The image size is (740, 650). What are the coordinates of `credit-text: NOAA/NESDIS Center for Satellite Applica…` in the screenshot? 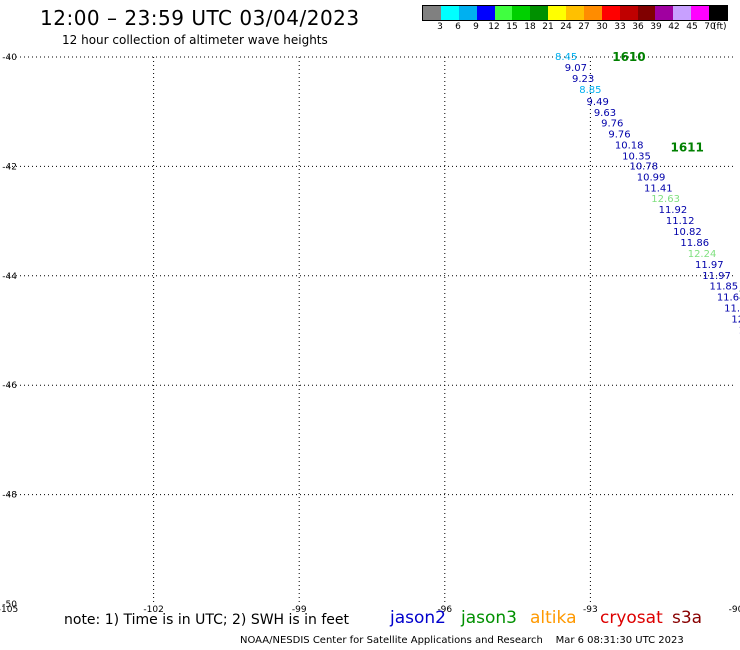 It's located at (391, 640).